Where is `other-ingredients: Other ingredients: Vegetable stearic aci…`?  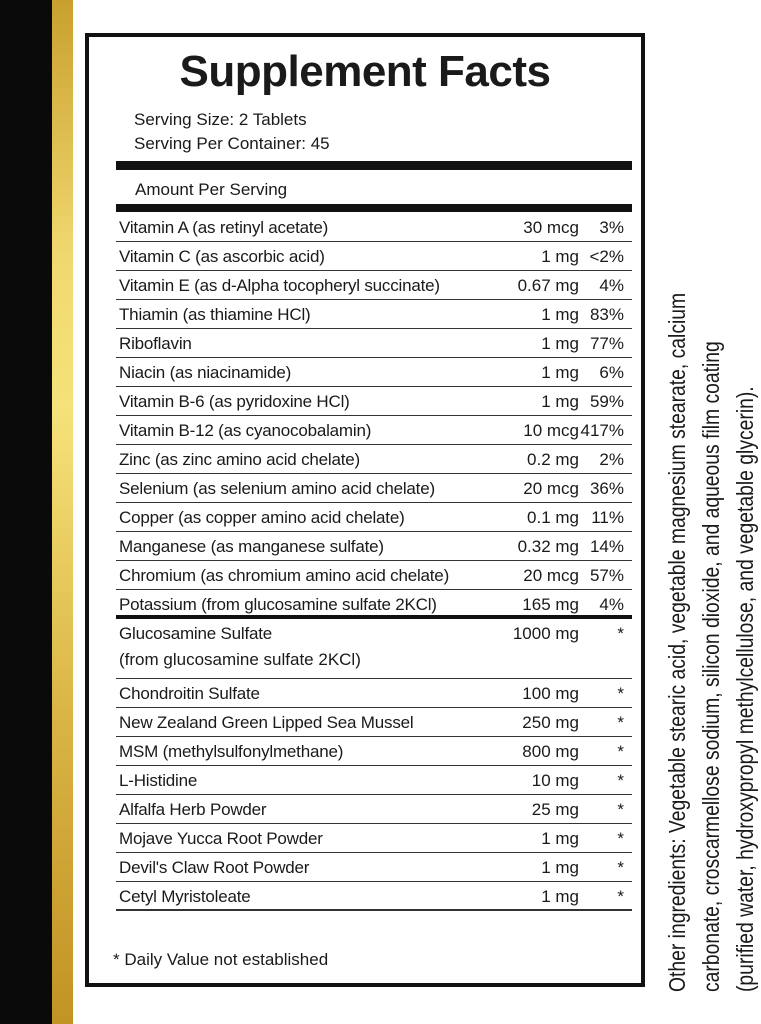 other-ingredients: Other ingredients: Vegetable stearic aci… is located at coordinates (710, 512).